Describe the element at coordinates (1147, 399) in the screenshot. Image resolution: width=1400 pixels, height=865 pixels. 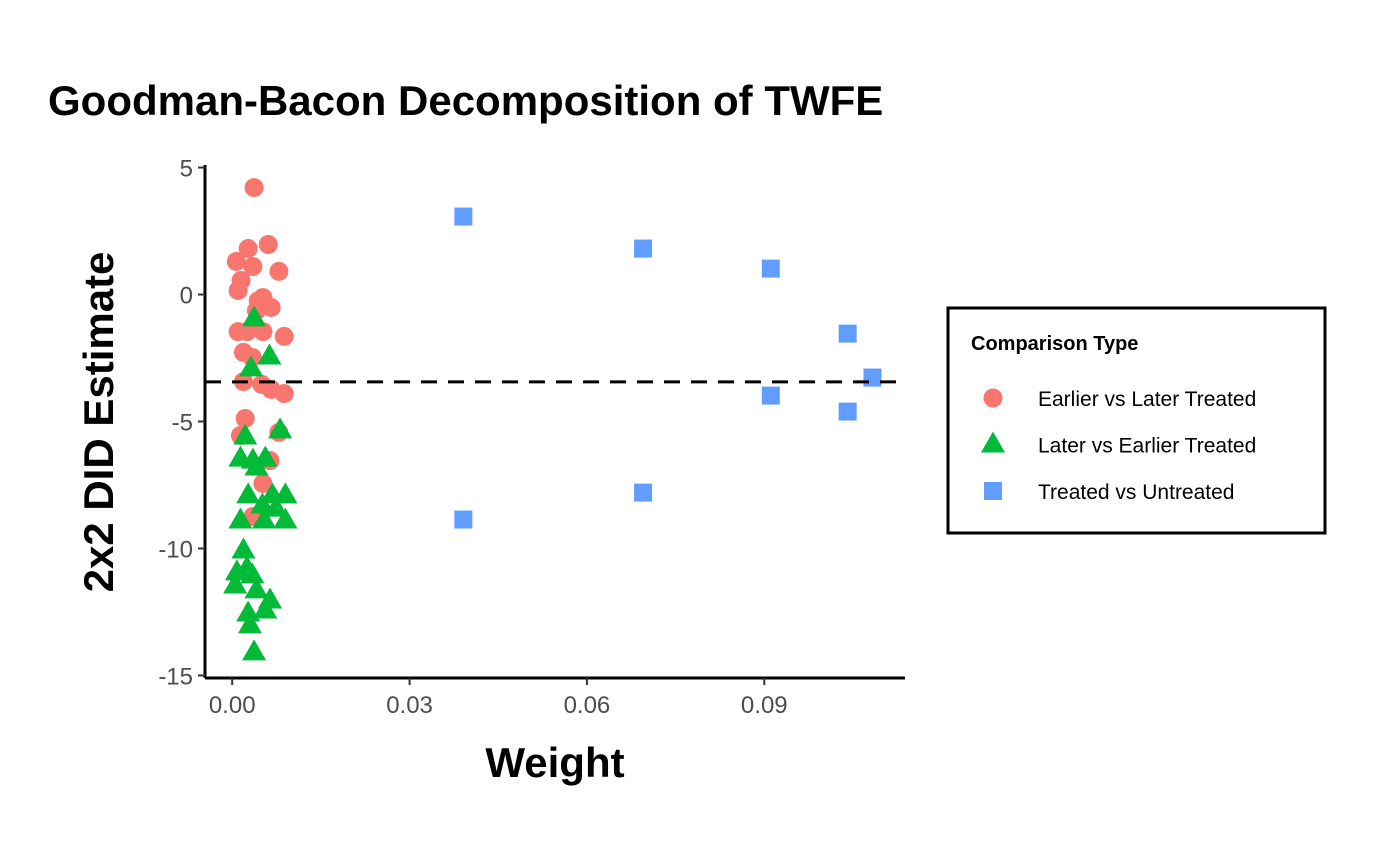
I see `legend-label: Earlier vs Later Treated` at that location.